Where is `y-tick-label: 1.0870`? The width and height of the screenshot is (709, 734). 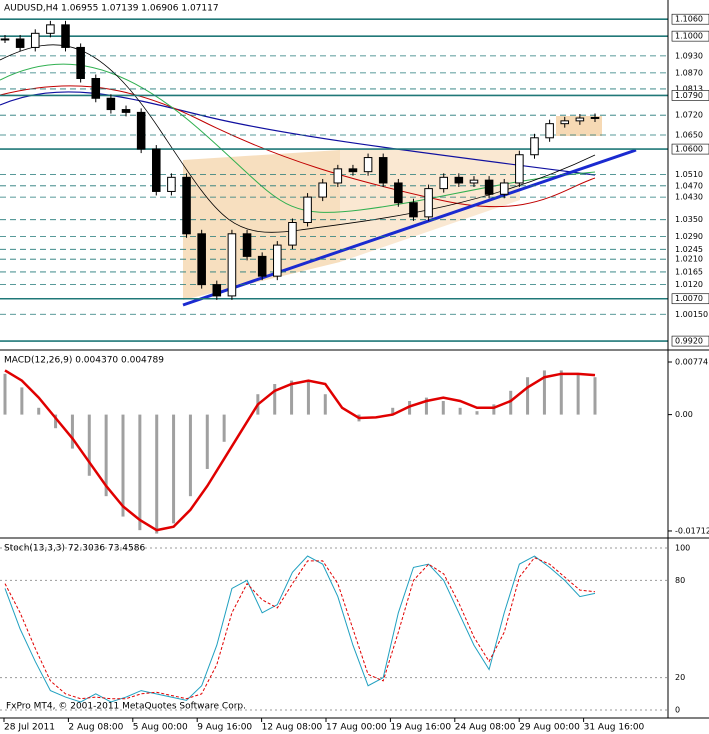 y-tick-label: 1.0870 is located at coordinates (689, 72).